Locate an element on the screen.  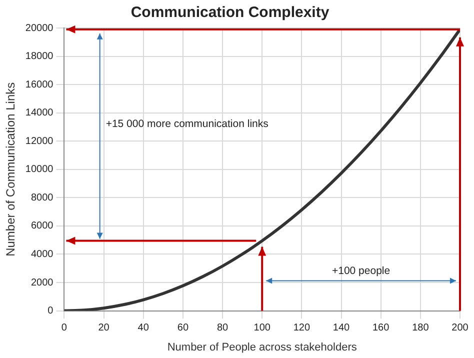
y-tick-label: 4000 is located at coordinates (42, 254).